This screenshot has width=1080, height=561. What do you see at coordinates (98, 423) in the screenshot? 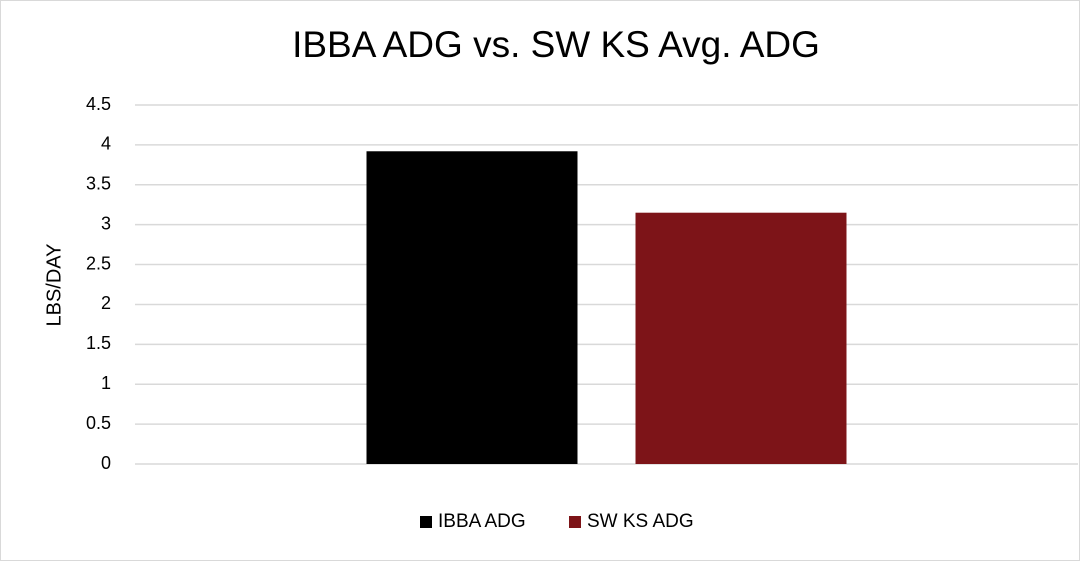
I see `y-tick-label: 0.5` at bounding box center [98, 423].